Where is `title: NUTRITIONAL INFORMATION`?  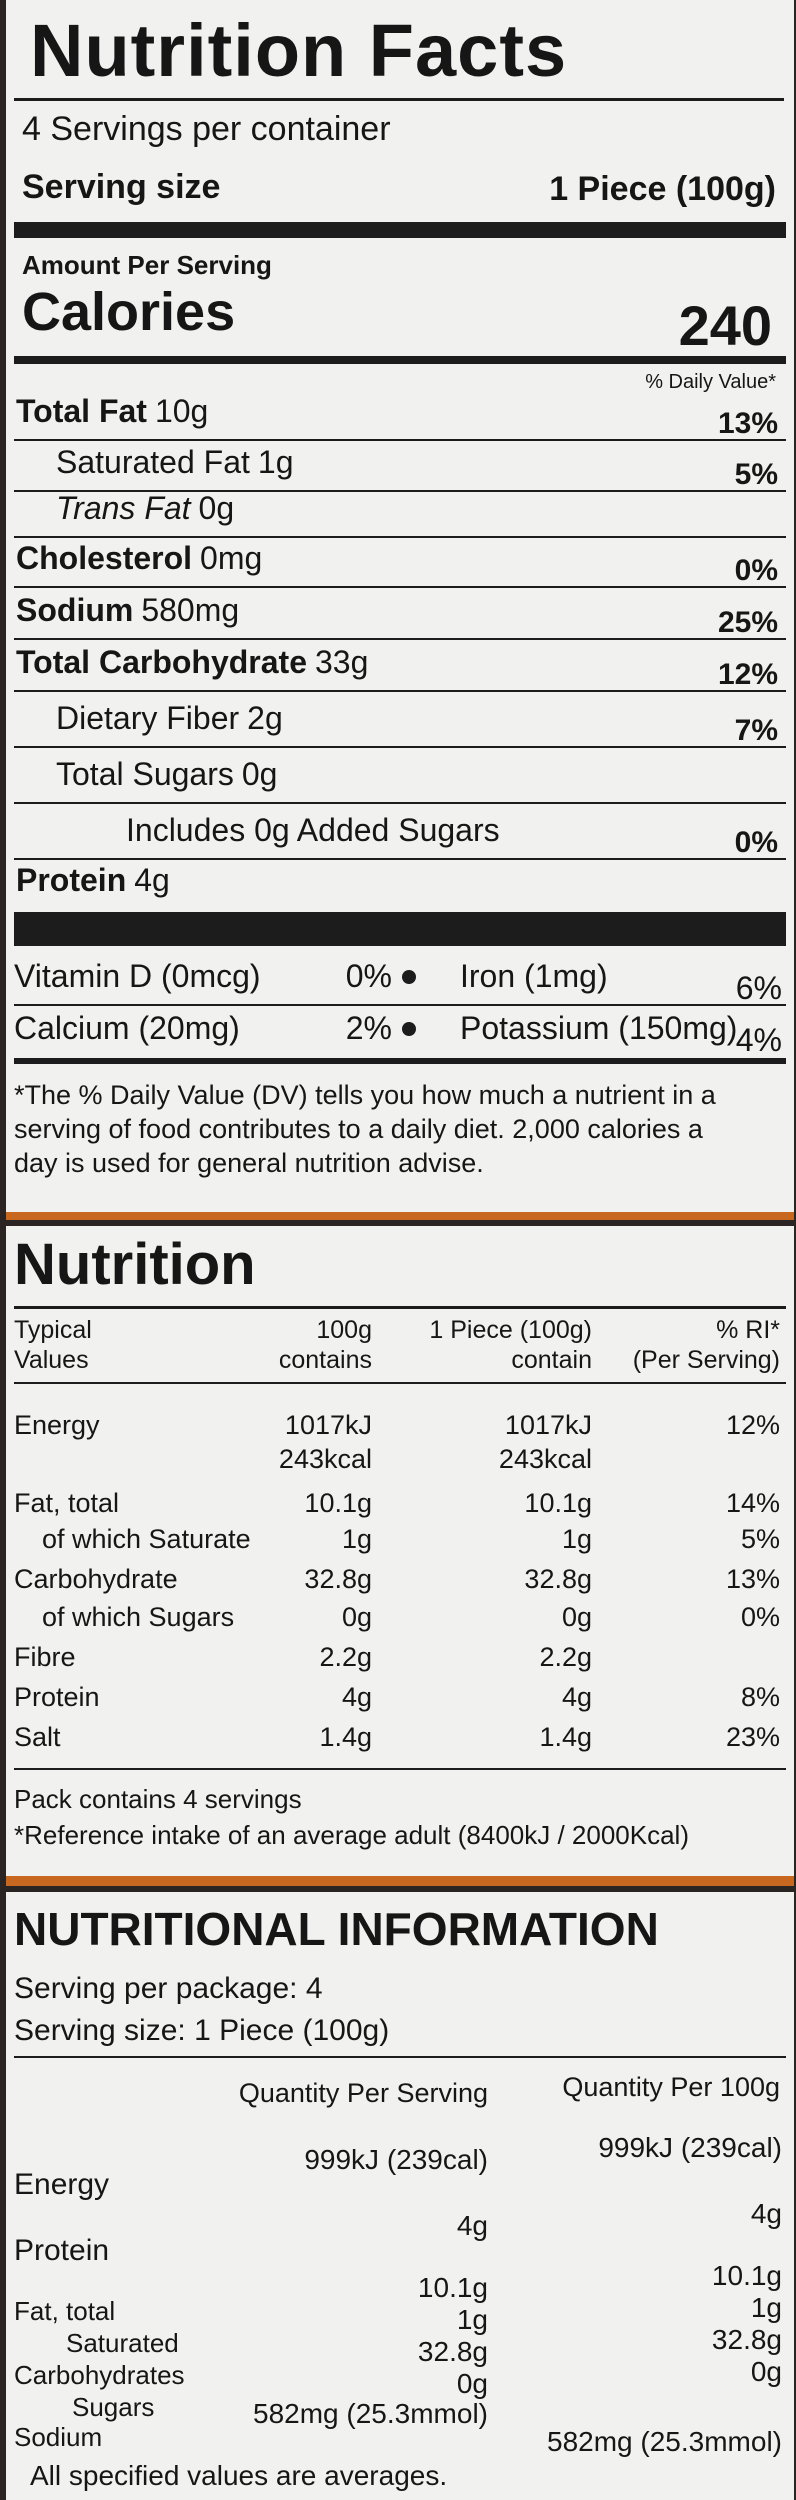 title: NUTRITIONAL INFORMATION is located at coordinates (336, 1929).